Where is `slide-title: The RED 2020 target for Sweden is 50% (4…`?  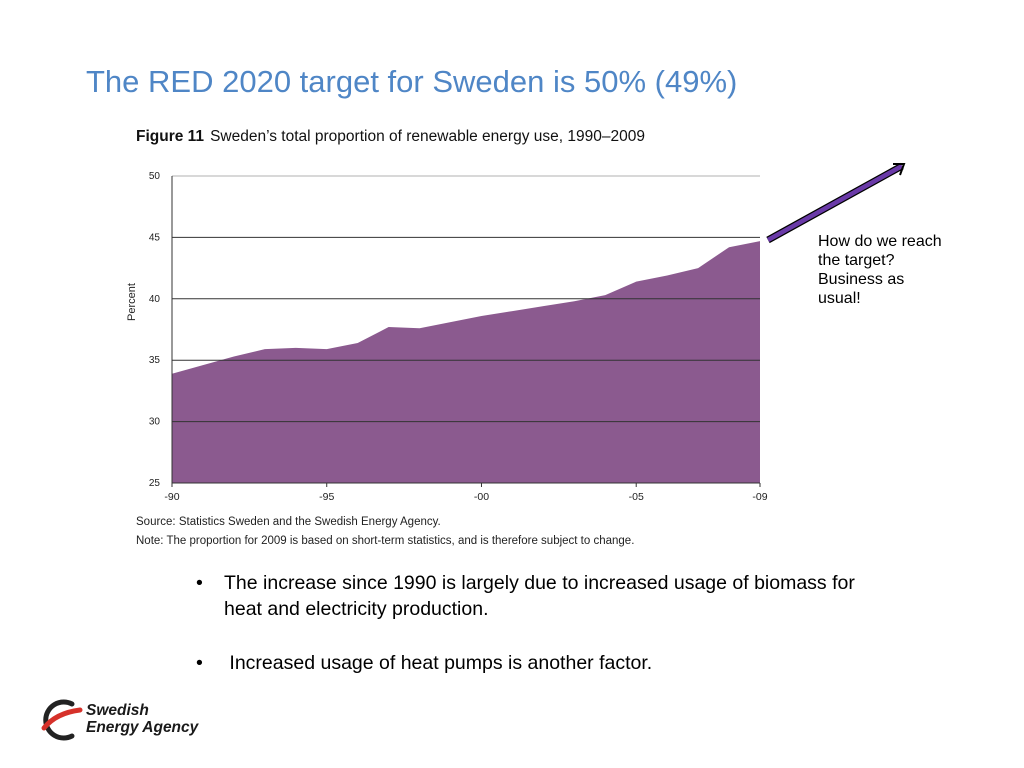 slide-title: The RED 2020 target for Sweden is 50% (4… is located at coordinates (412, 81).